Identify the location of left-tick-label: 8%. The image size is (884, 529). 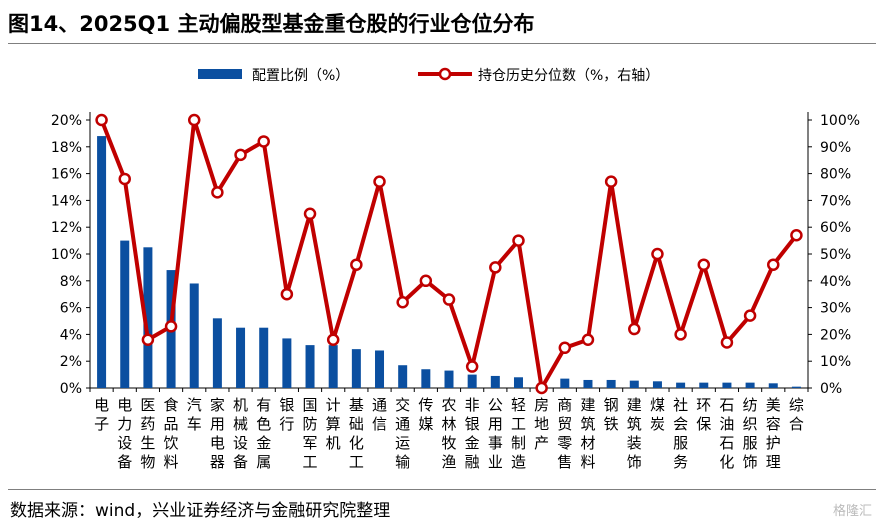
(71, 282).